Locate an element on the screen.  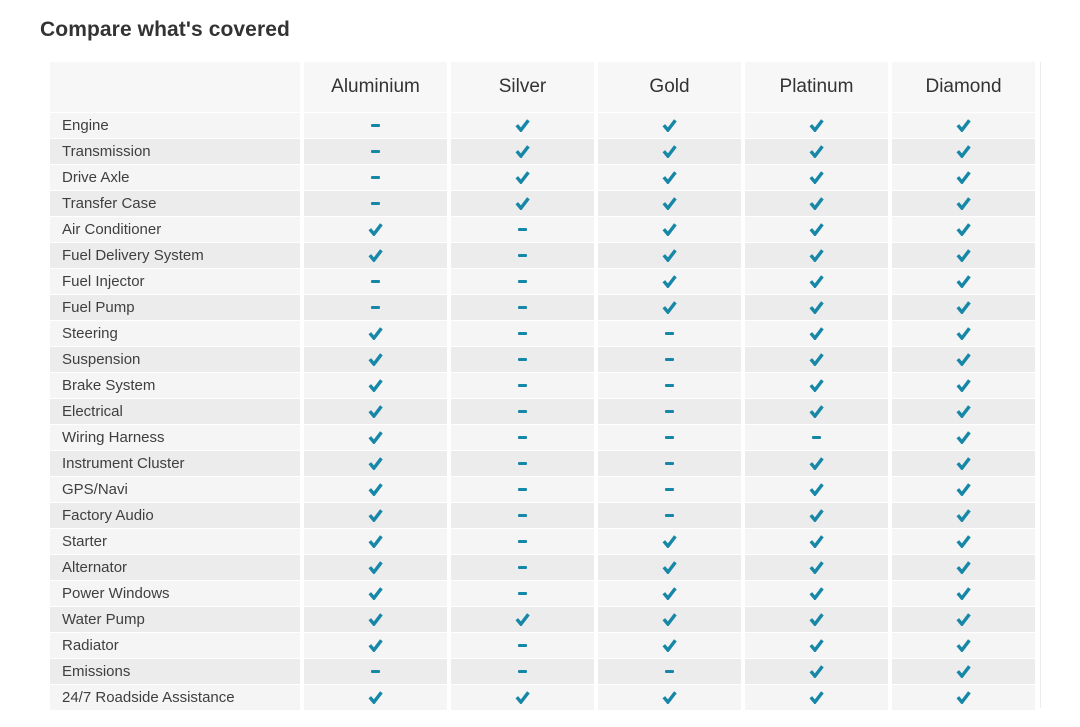
table-row: Factory Audio is located at coordinates (542, 515).